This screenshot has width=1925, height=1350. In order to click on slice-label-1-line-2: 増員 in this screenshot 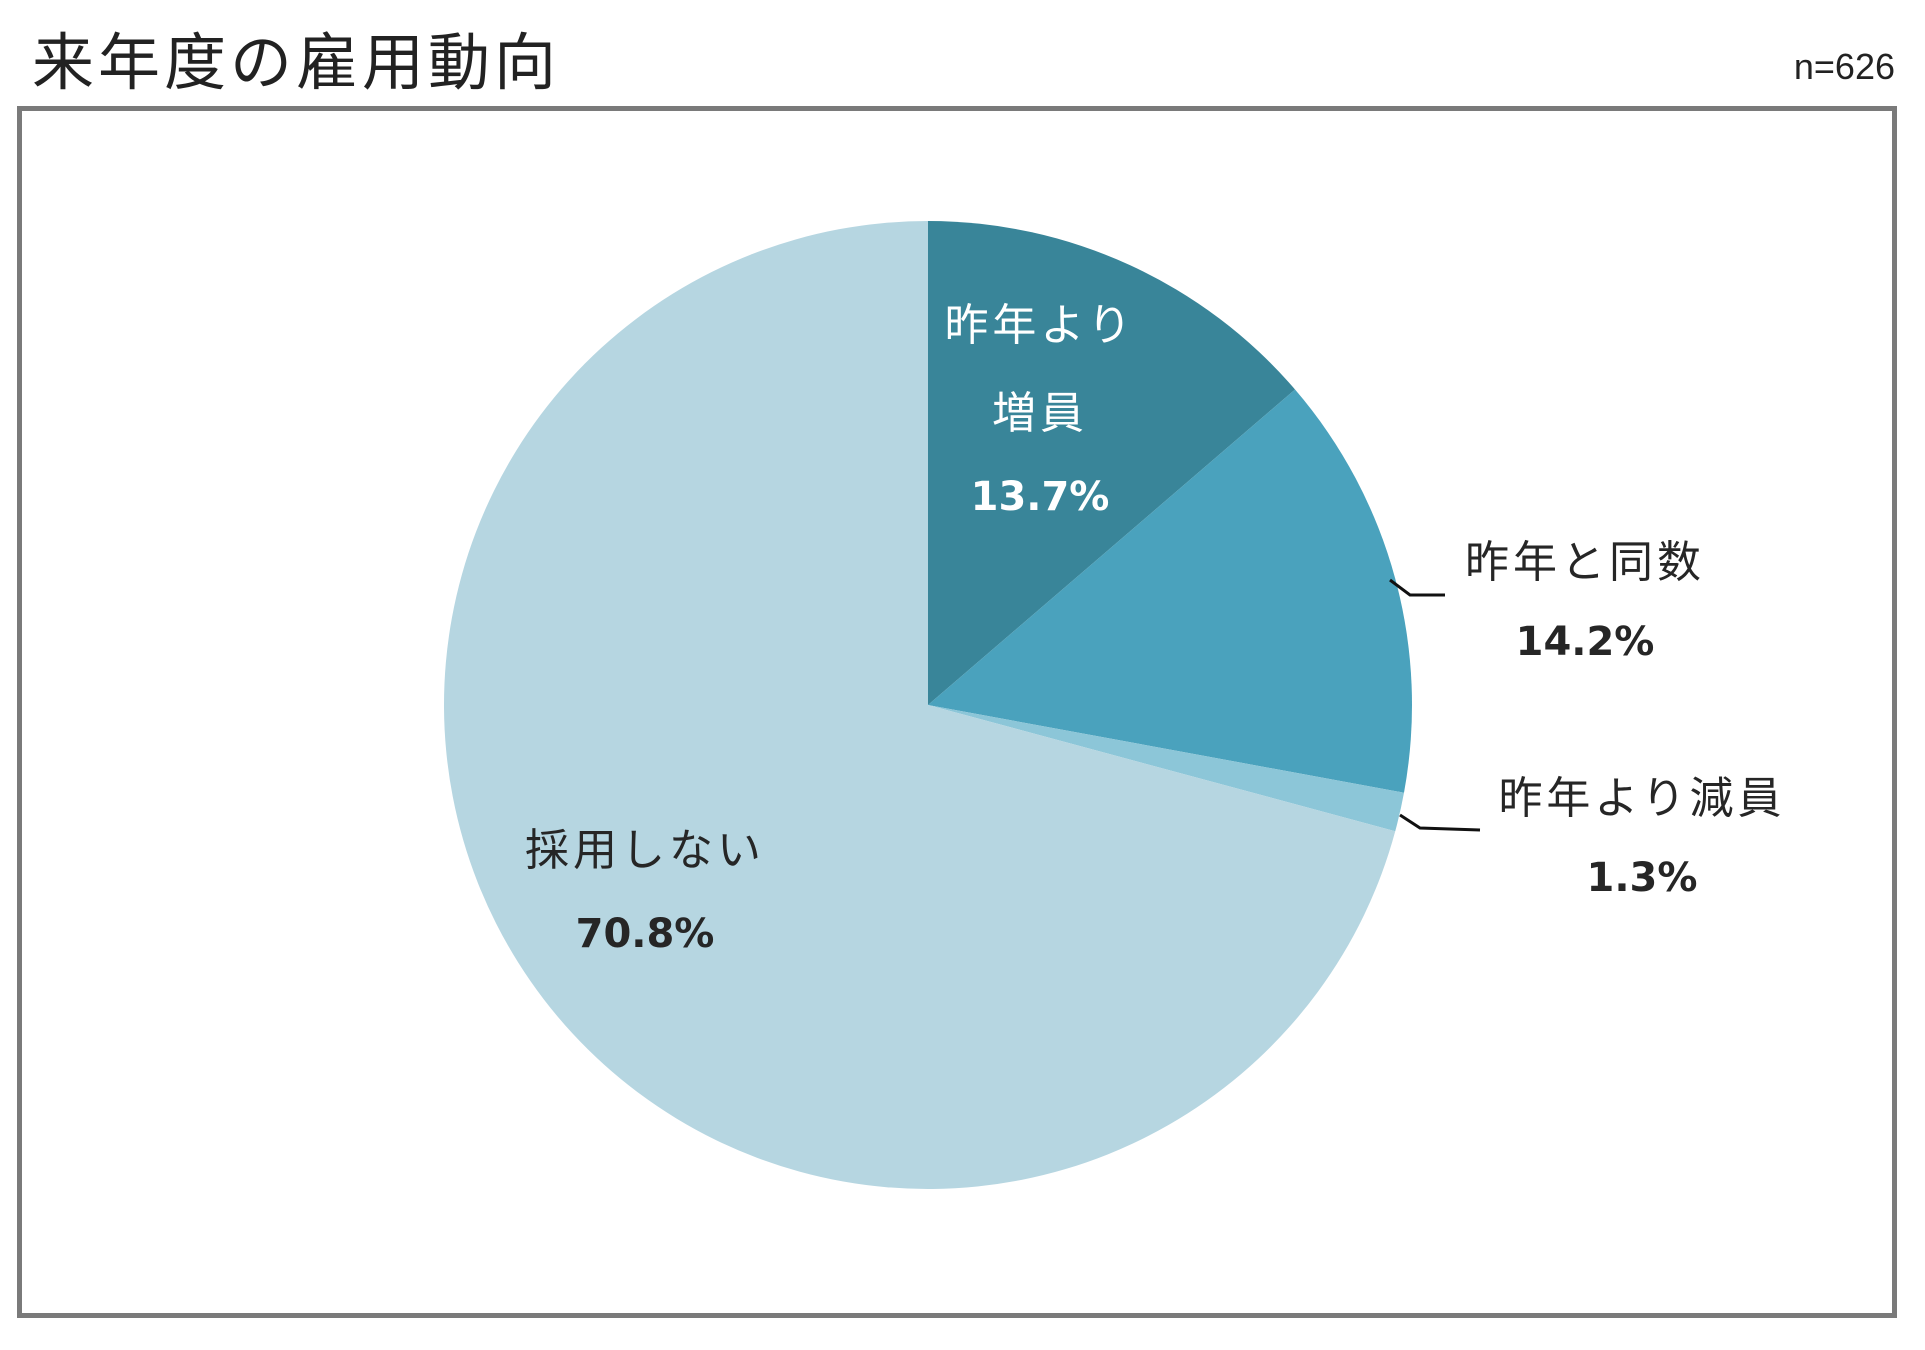, I will do `click(1040, 413)`.